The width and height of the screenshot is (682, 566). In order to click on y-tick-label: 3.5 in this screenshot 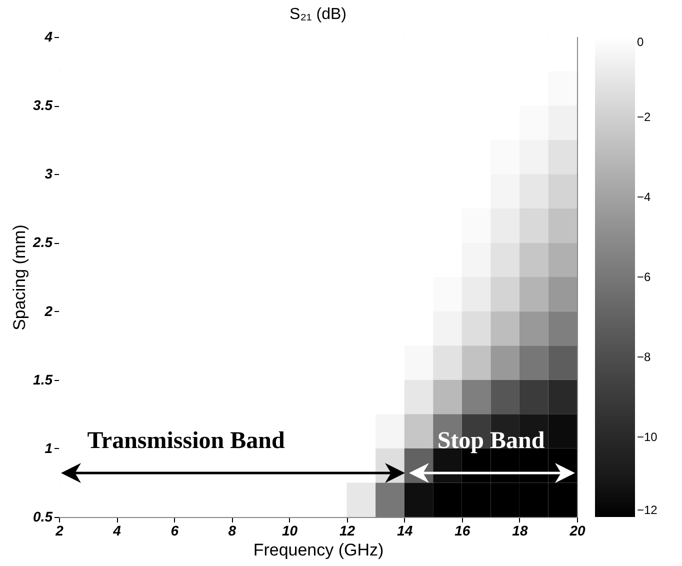, I will do `click(43, 105)`.